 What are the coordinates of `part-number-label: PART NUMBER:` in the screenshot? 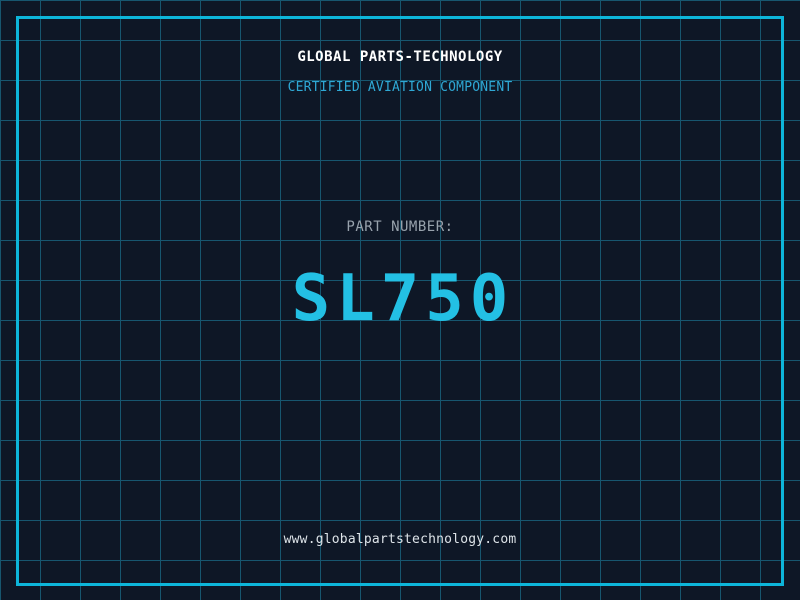 It's located at (400, 227).